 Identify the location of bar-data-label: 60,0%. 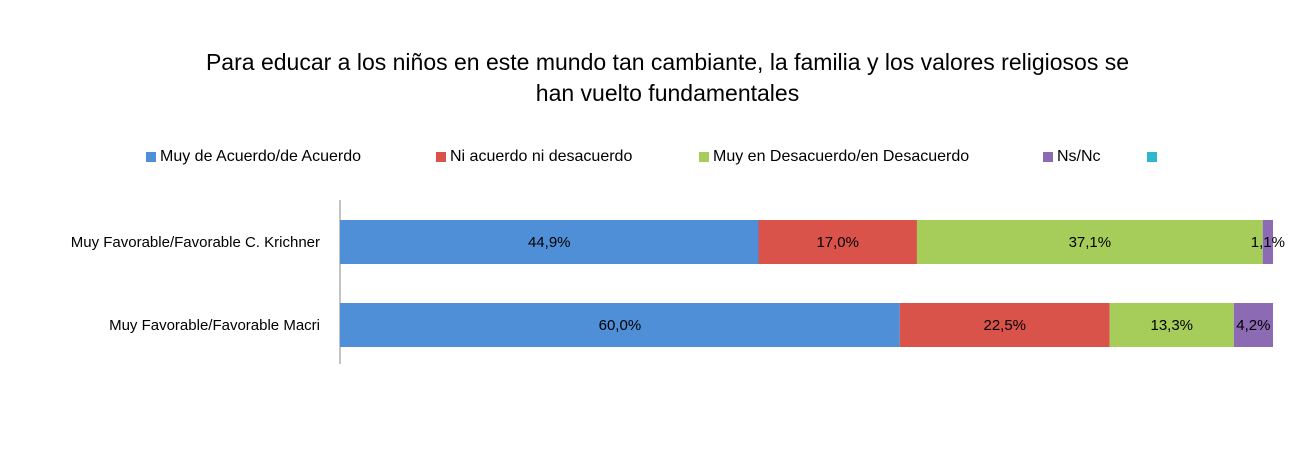
(620, 325).